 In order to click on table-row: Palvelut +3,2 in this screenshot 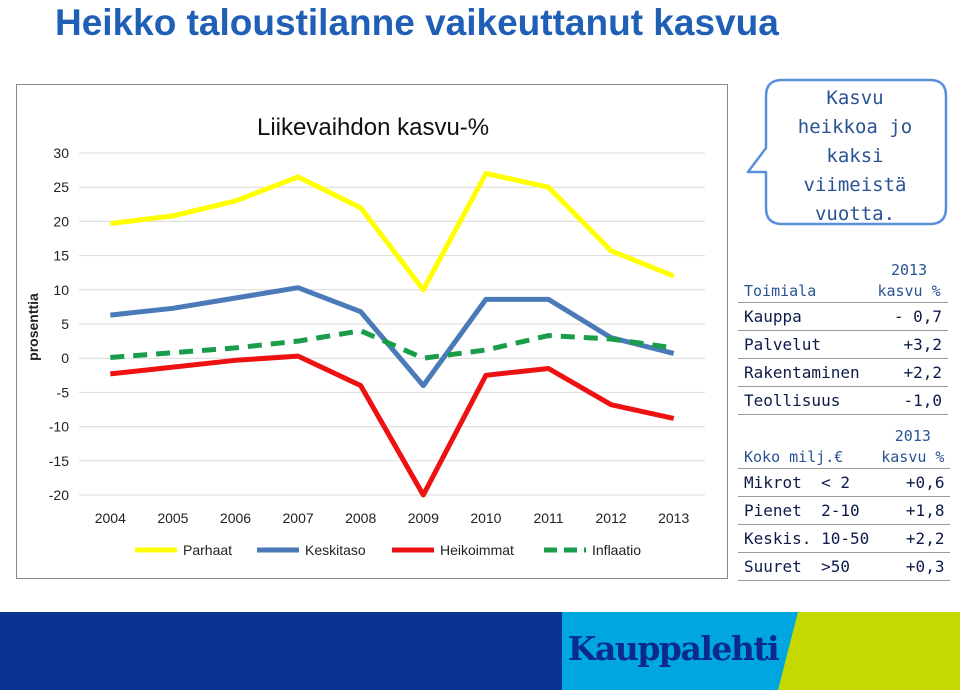, I will do `click(843, 343)`.